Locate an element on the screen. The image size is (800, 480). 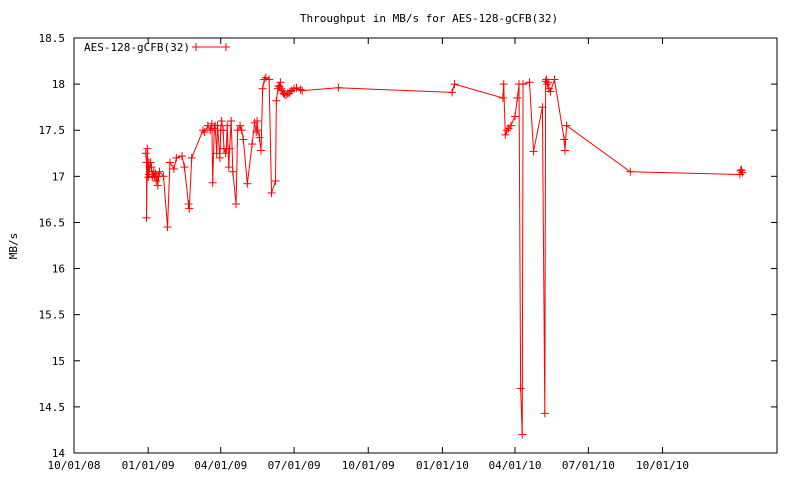
legend-label: AES-128-gCFB(32) is located at coordinates (137, 47).